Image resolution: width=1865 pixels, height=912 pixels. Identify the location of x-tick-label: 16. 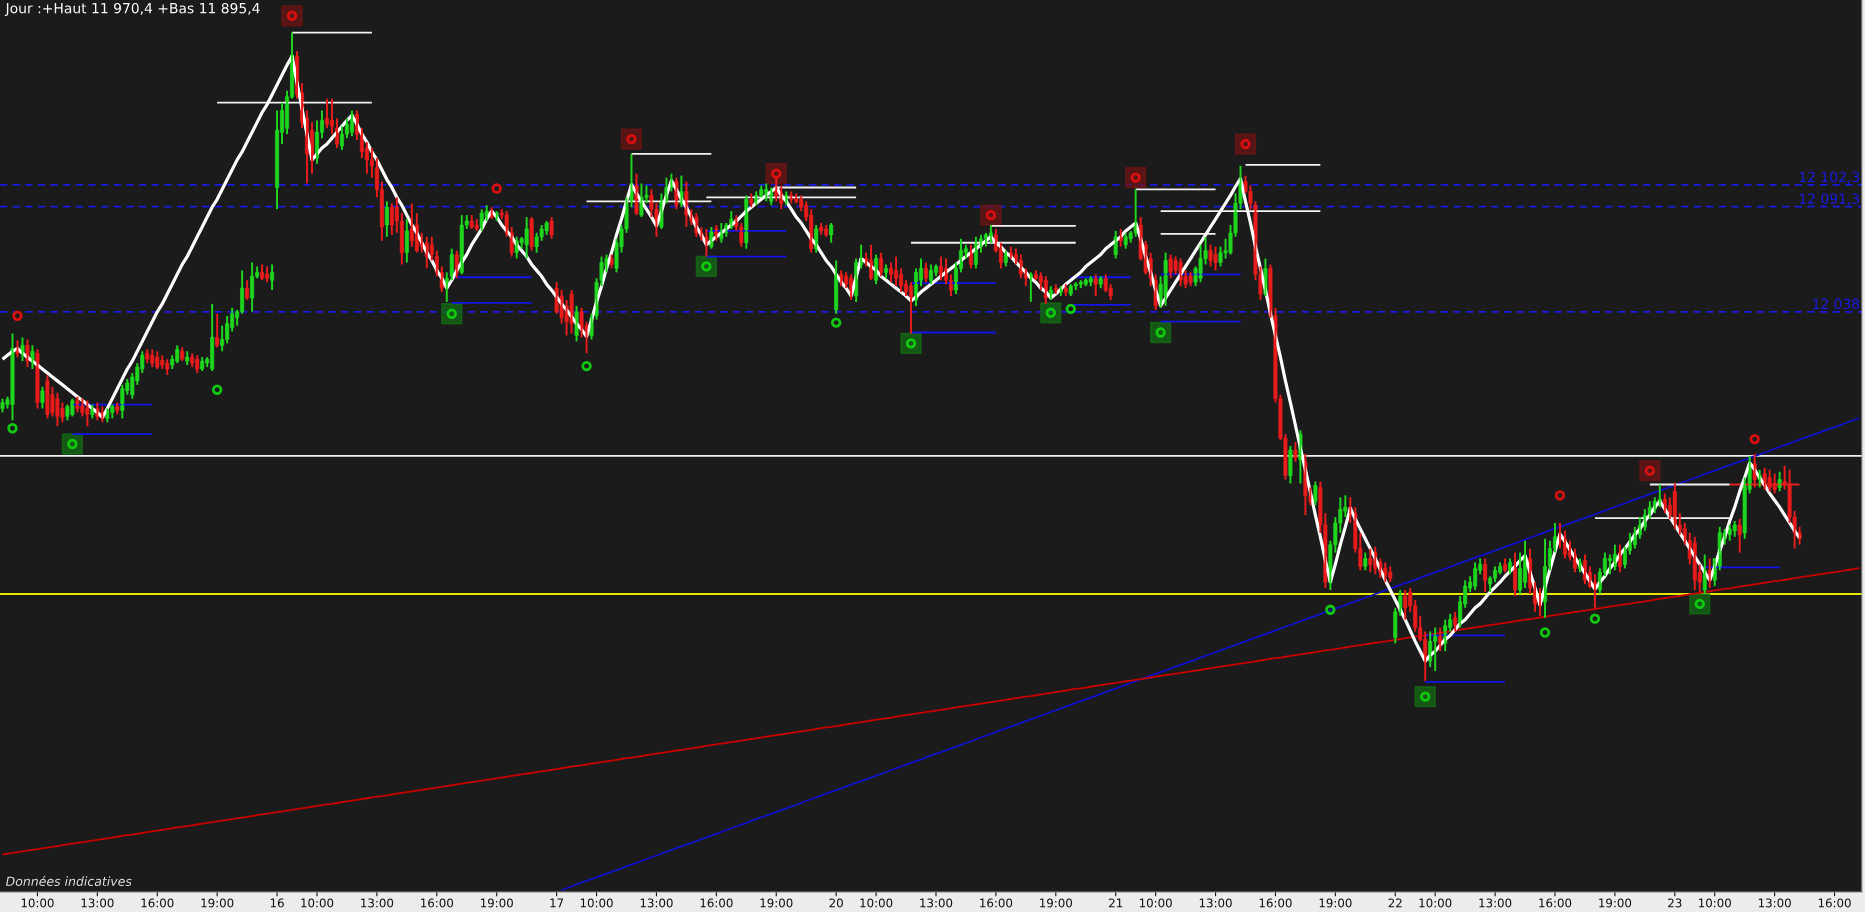
(277, 903).